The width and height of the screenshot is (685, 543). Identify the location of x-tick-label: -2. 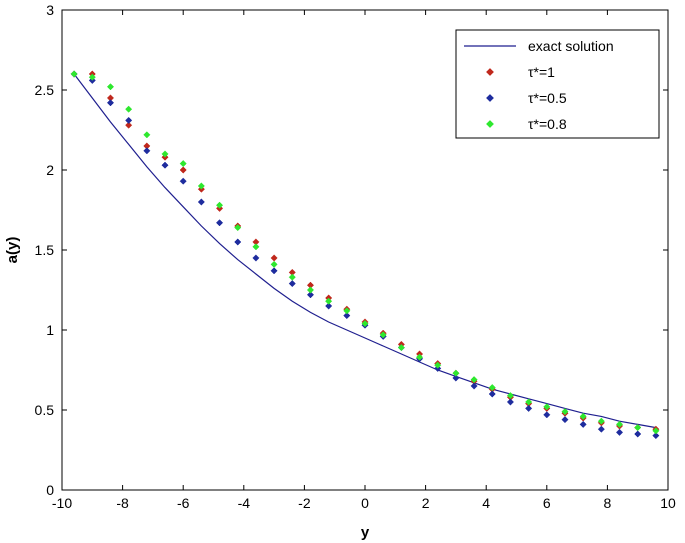
(304, 503).